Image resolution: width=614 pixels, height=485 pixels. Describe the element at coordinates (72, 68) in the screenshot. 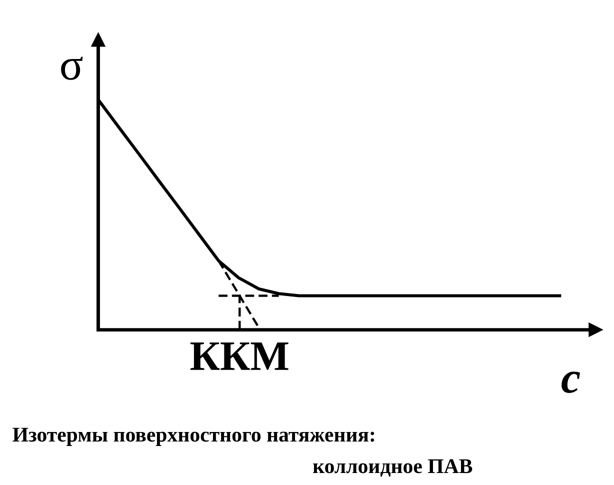

I see `y-axis-title: σ` at that location.